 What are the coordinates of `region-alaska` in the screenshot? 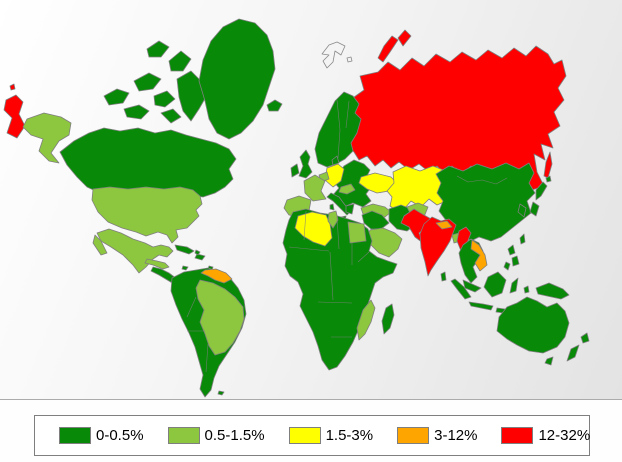 It's located at (47, 138).